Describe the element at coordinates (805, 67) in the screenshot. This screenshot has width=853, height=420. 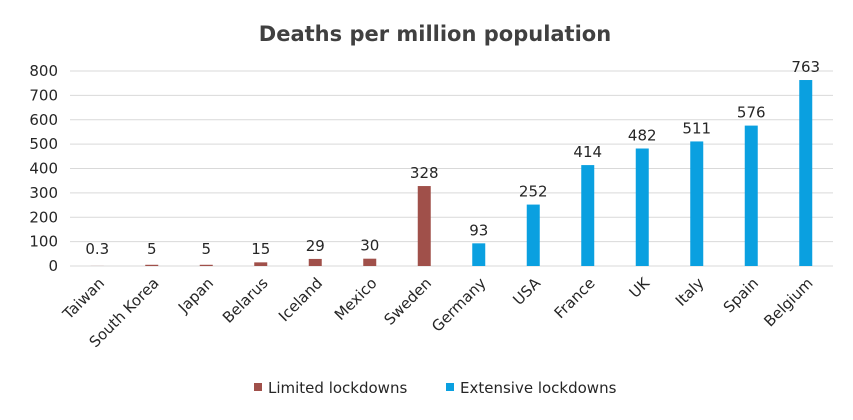
I see `data-label-belgium: 763` at that location.